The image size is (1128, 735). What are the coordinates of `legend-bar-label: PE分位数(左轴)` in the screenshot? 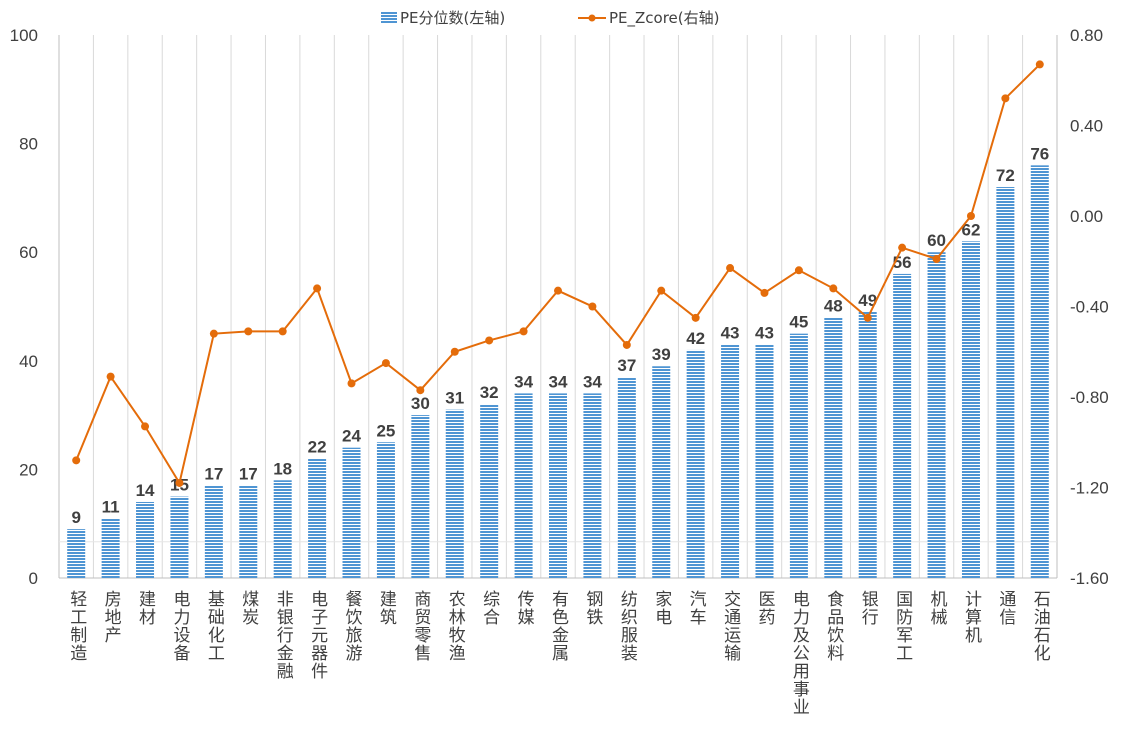 It's located at (452, 18).